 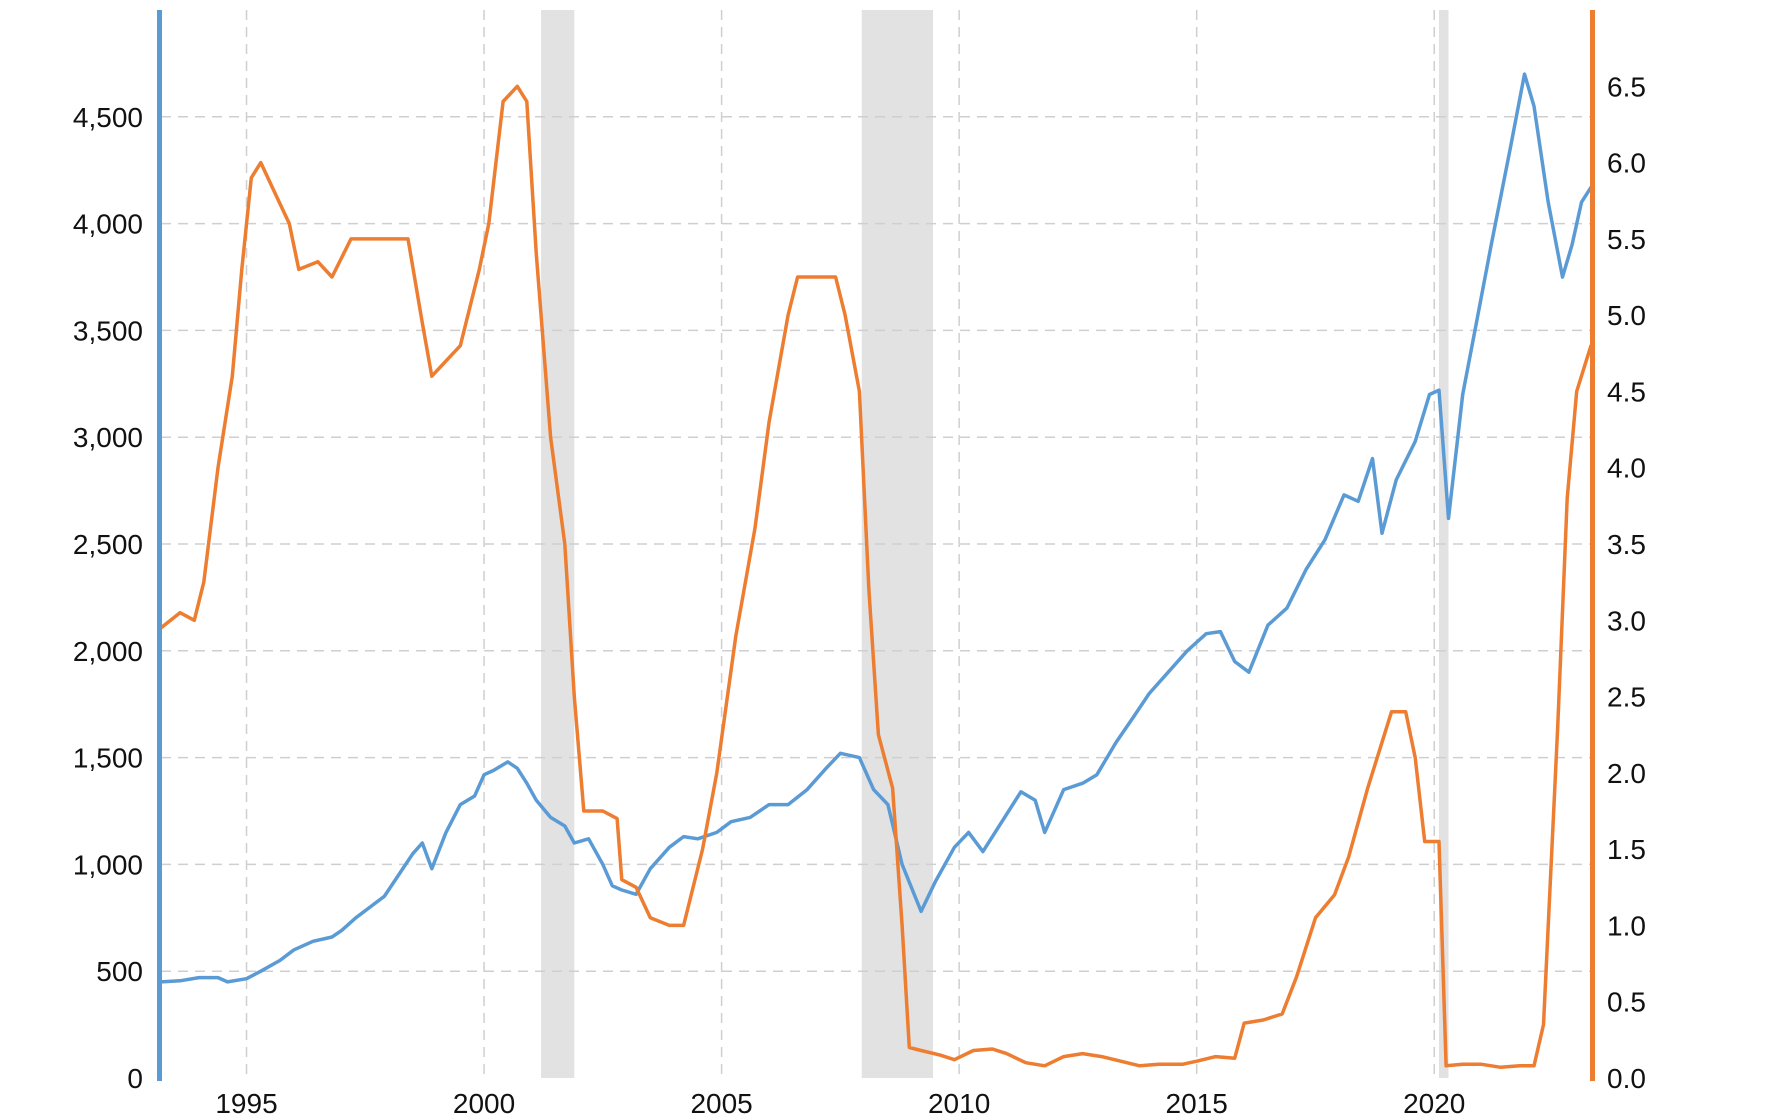 What do you see at coordinates (108, 864) in the screenshot?
I see `y-left-tick-label: 1,000` at bounding box center [108, 864].